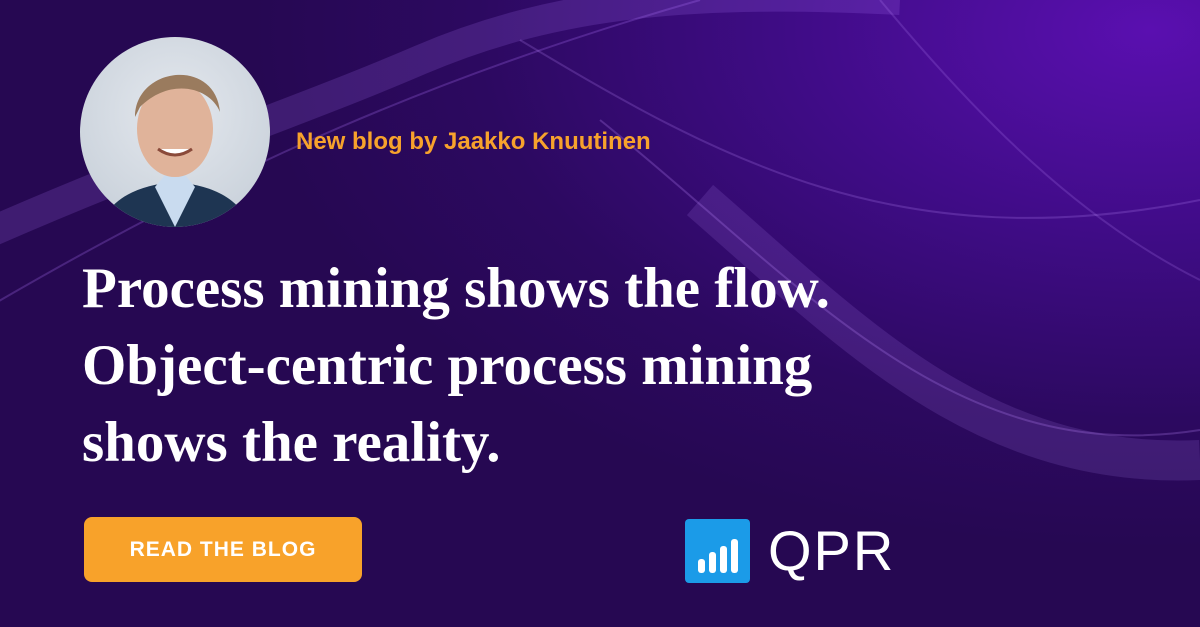 Image resolution: width=1200 pixels, height=627 pixels. Describe the element at coordinates (223, 549) in the screenshot. I see `read-the-blog-button: READ THE BLOG` at that location.